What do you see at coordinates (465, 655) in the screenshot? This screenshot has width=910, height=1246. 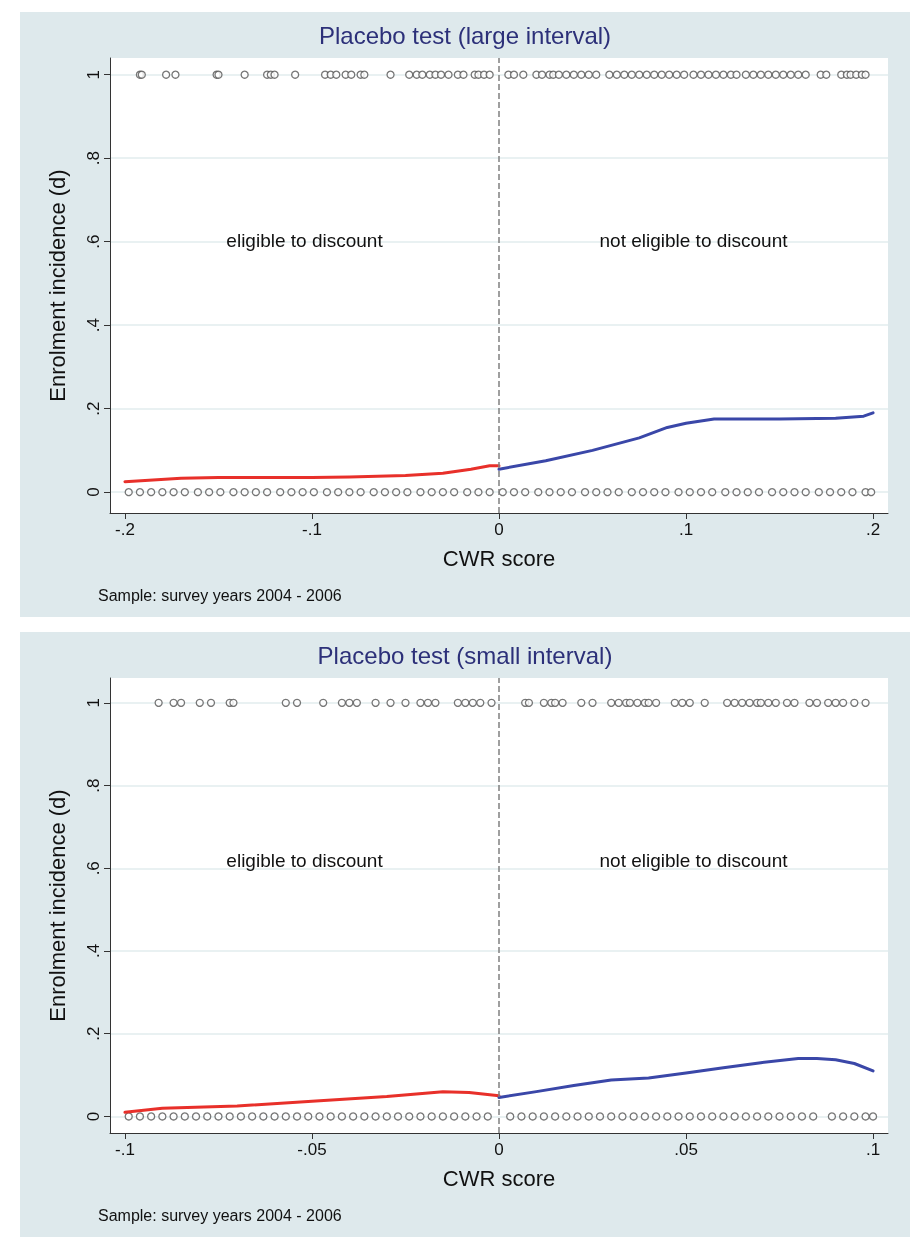 I see `chart-title: Placebo test (small interval)` at bounding box center [465, 655].